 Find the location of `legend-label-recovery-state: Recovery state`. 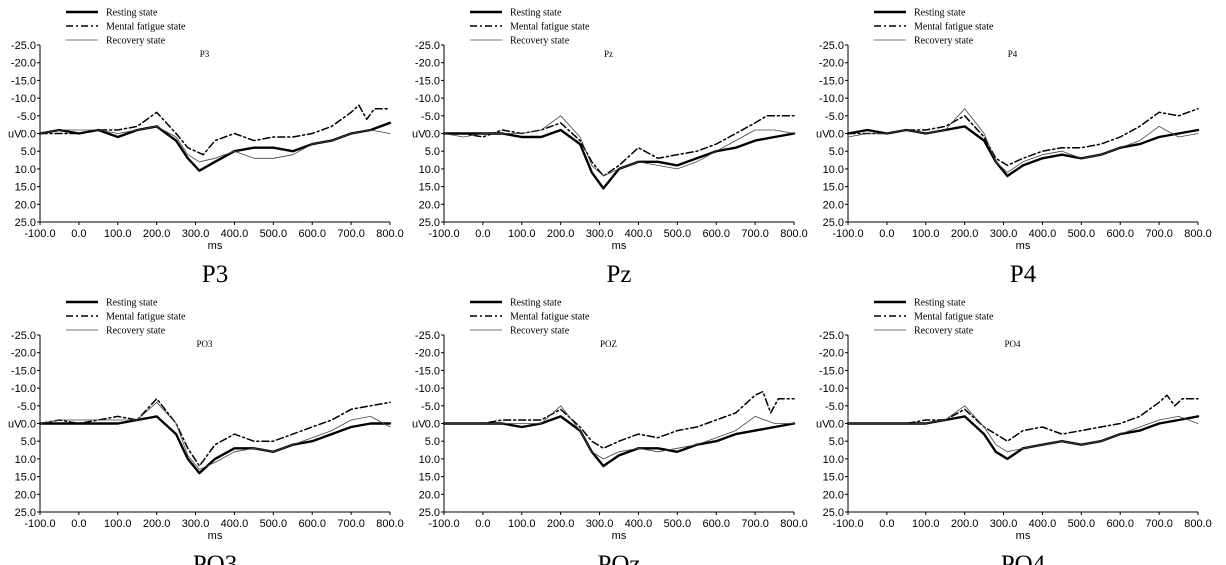

legend-label-recovery-state: Recovery state is located at coordinates (944, 41).